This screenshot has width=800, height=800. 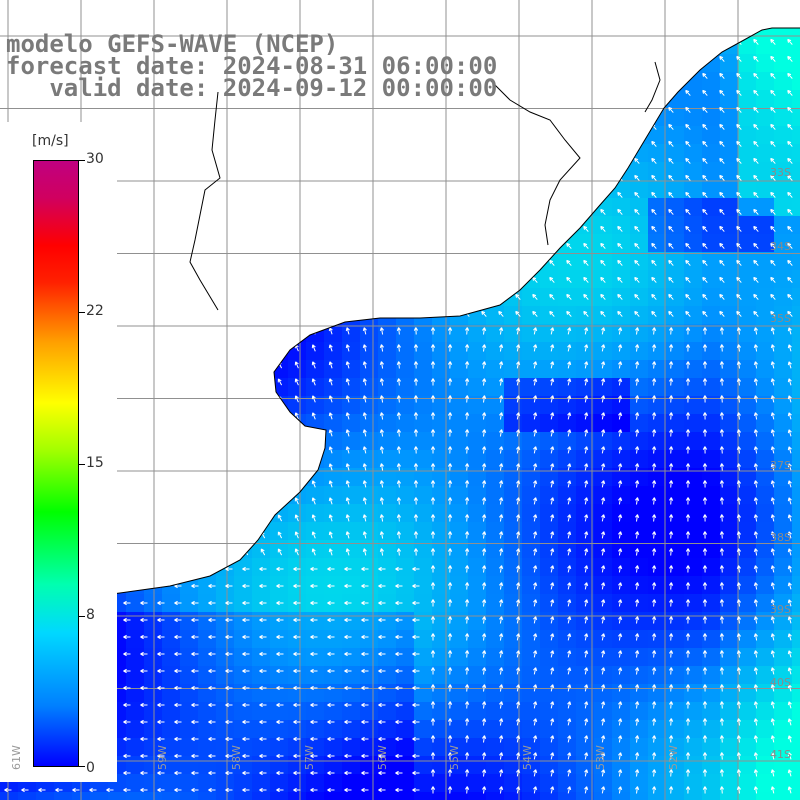 What do you see at coordinates (162, 757) in the screenshot?
I see `lon-label: 59W` at bounding box center [162, 757].